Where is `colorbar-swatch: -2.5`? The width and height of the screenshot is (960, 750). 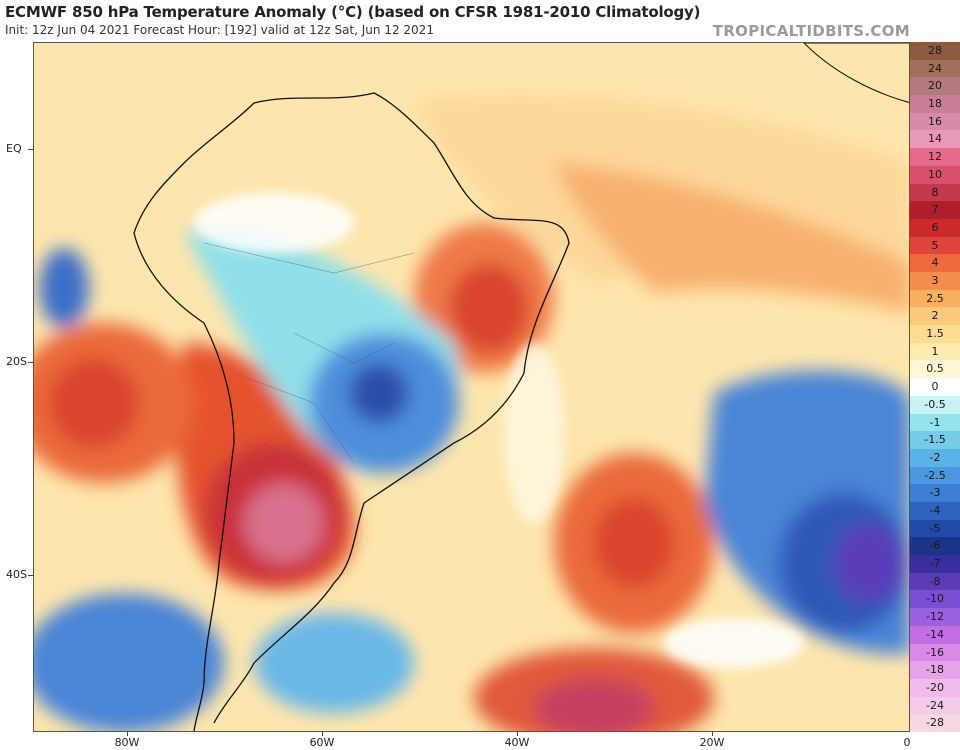 colorbar-swatch: -2.5 is located at coordinates (935, 475).